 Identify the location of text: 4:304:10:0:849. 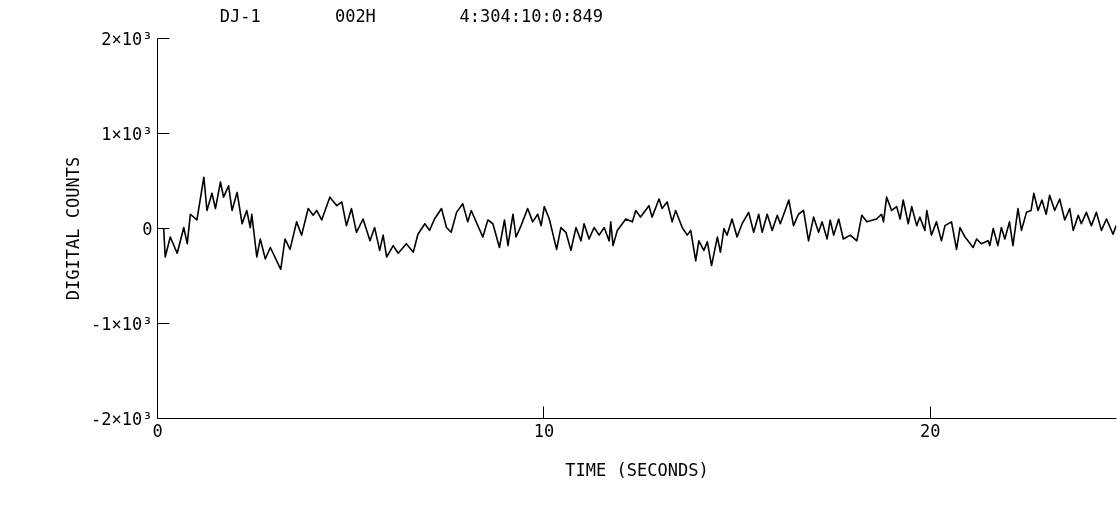
(531, 15).